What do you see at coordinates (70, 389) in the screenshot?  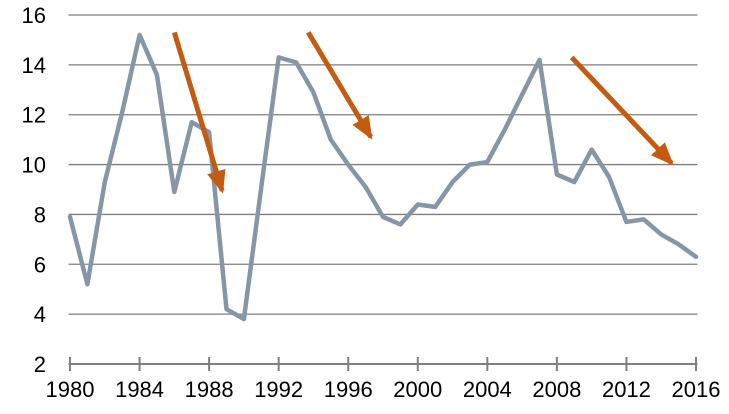 I see `x-tick-label: 1980` at bounding box center [70, 389].